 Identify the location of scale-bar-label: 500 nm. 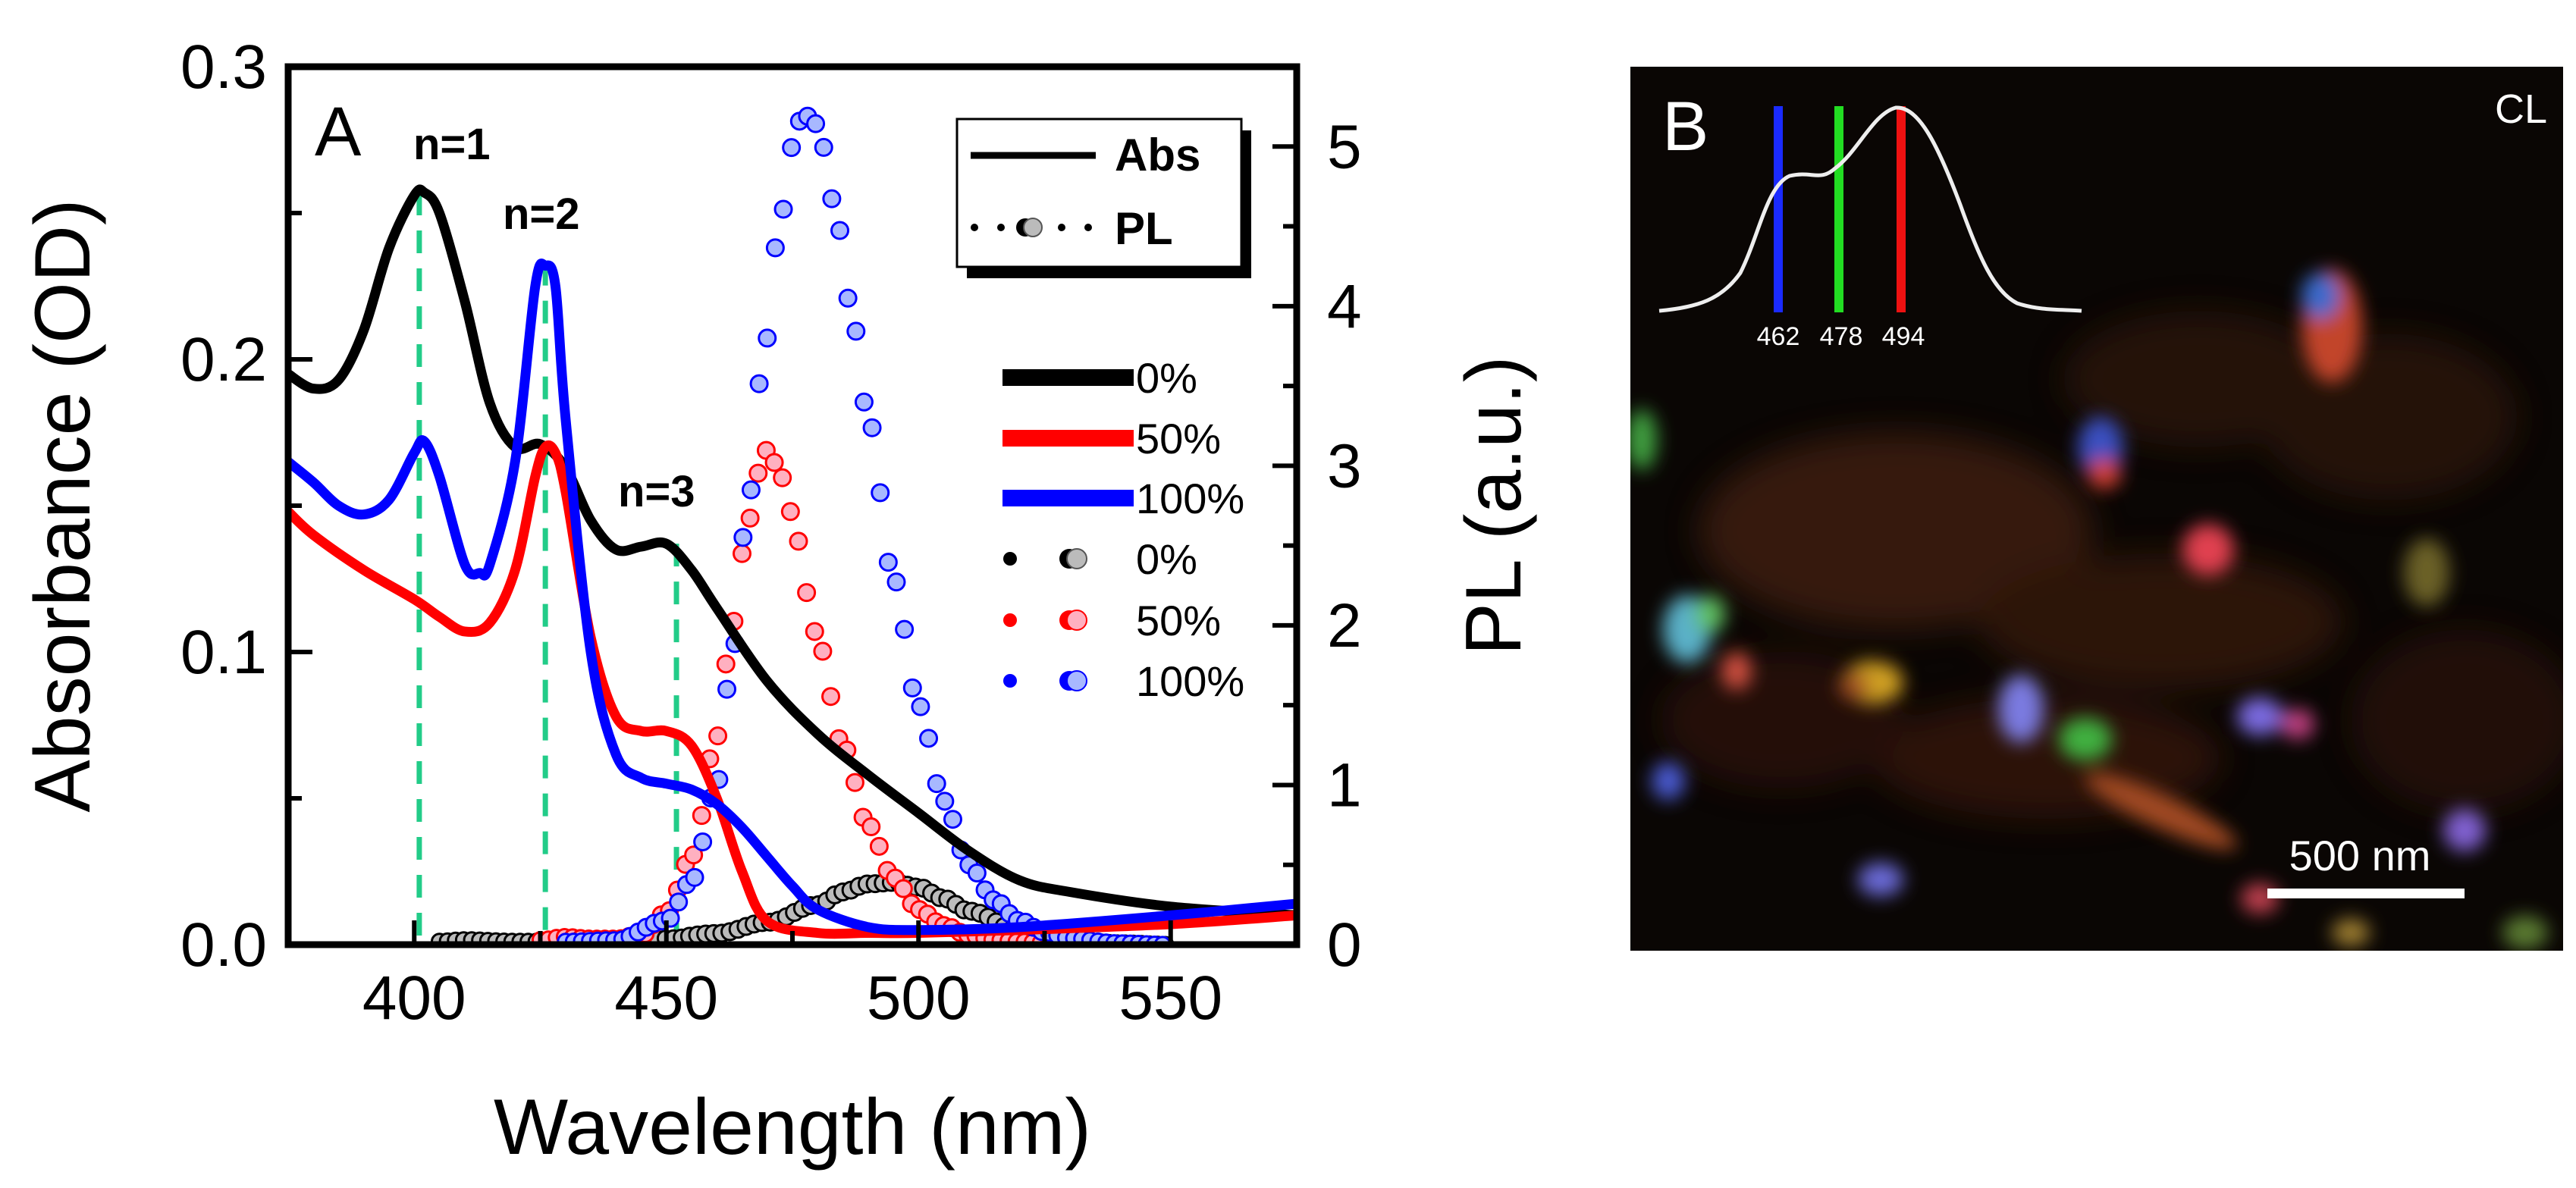
(2360, 855).